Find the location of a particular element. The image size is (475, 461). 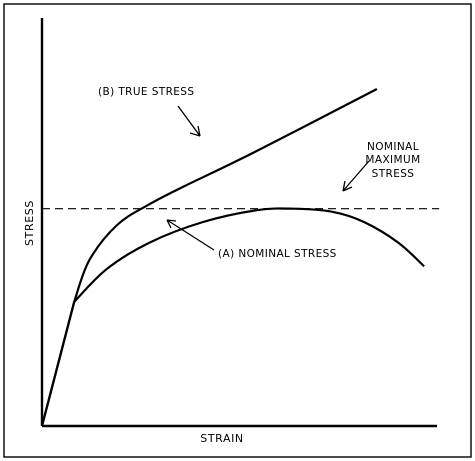

y-axis-label: STRESS is located at coordinates (29, 223).